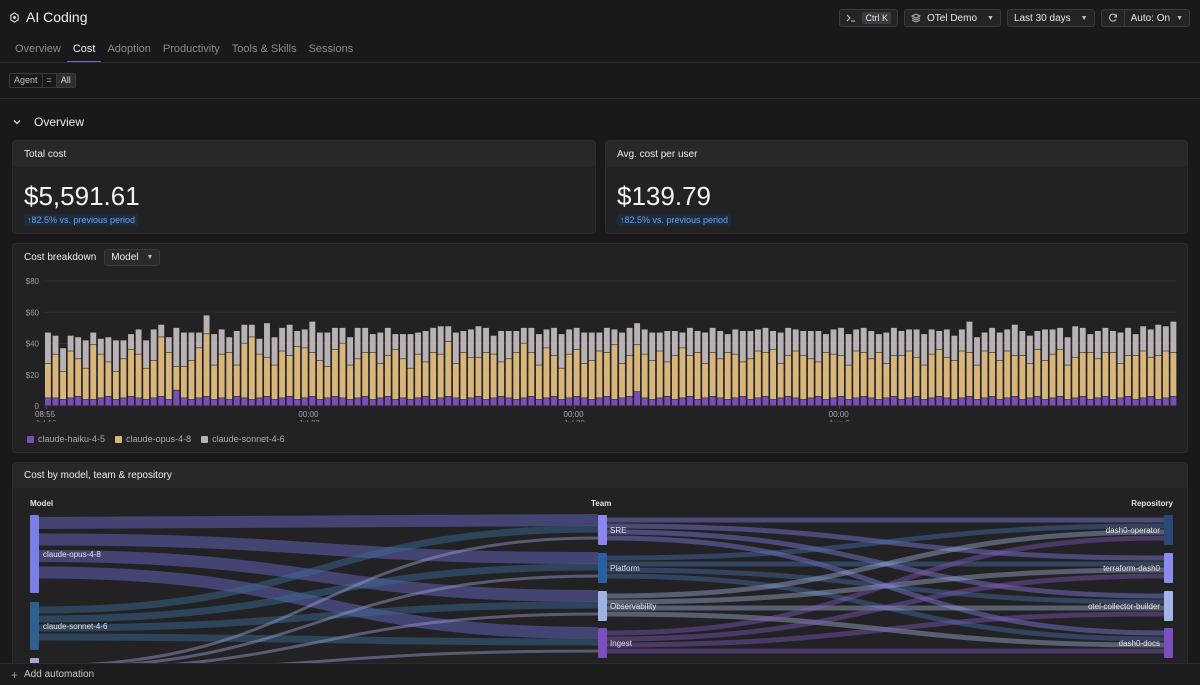 The height and width of the screenshot is (685, 1200). I want to click on tab-productivity: Productivity, so click(191, 49).